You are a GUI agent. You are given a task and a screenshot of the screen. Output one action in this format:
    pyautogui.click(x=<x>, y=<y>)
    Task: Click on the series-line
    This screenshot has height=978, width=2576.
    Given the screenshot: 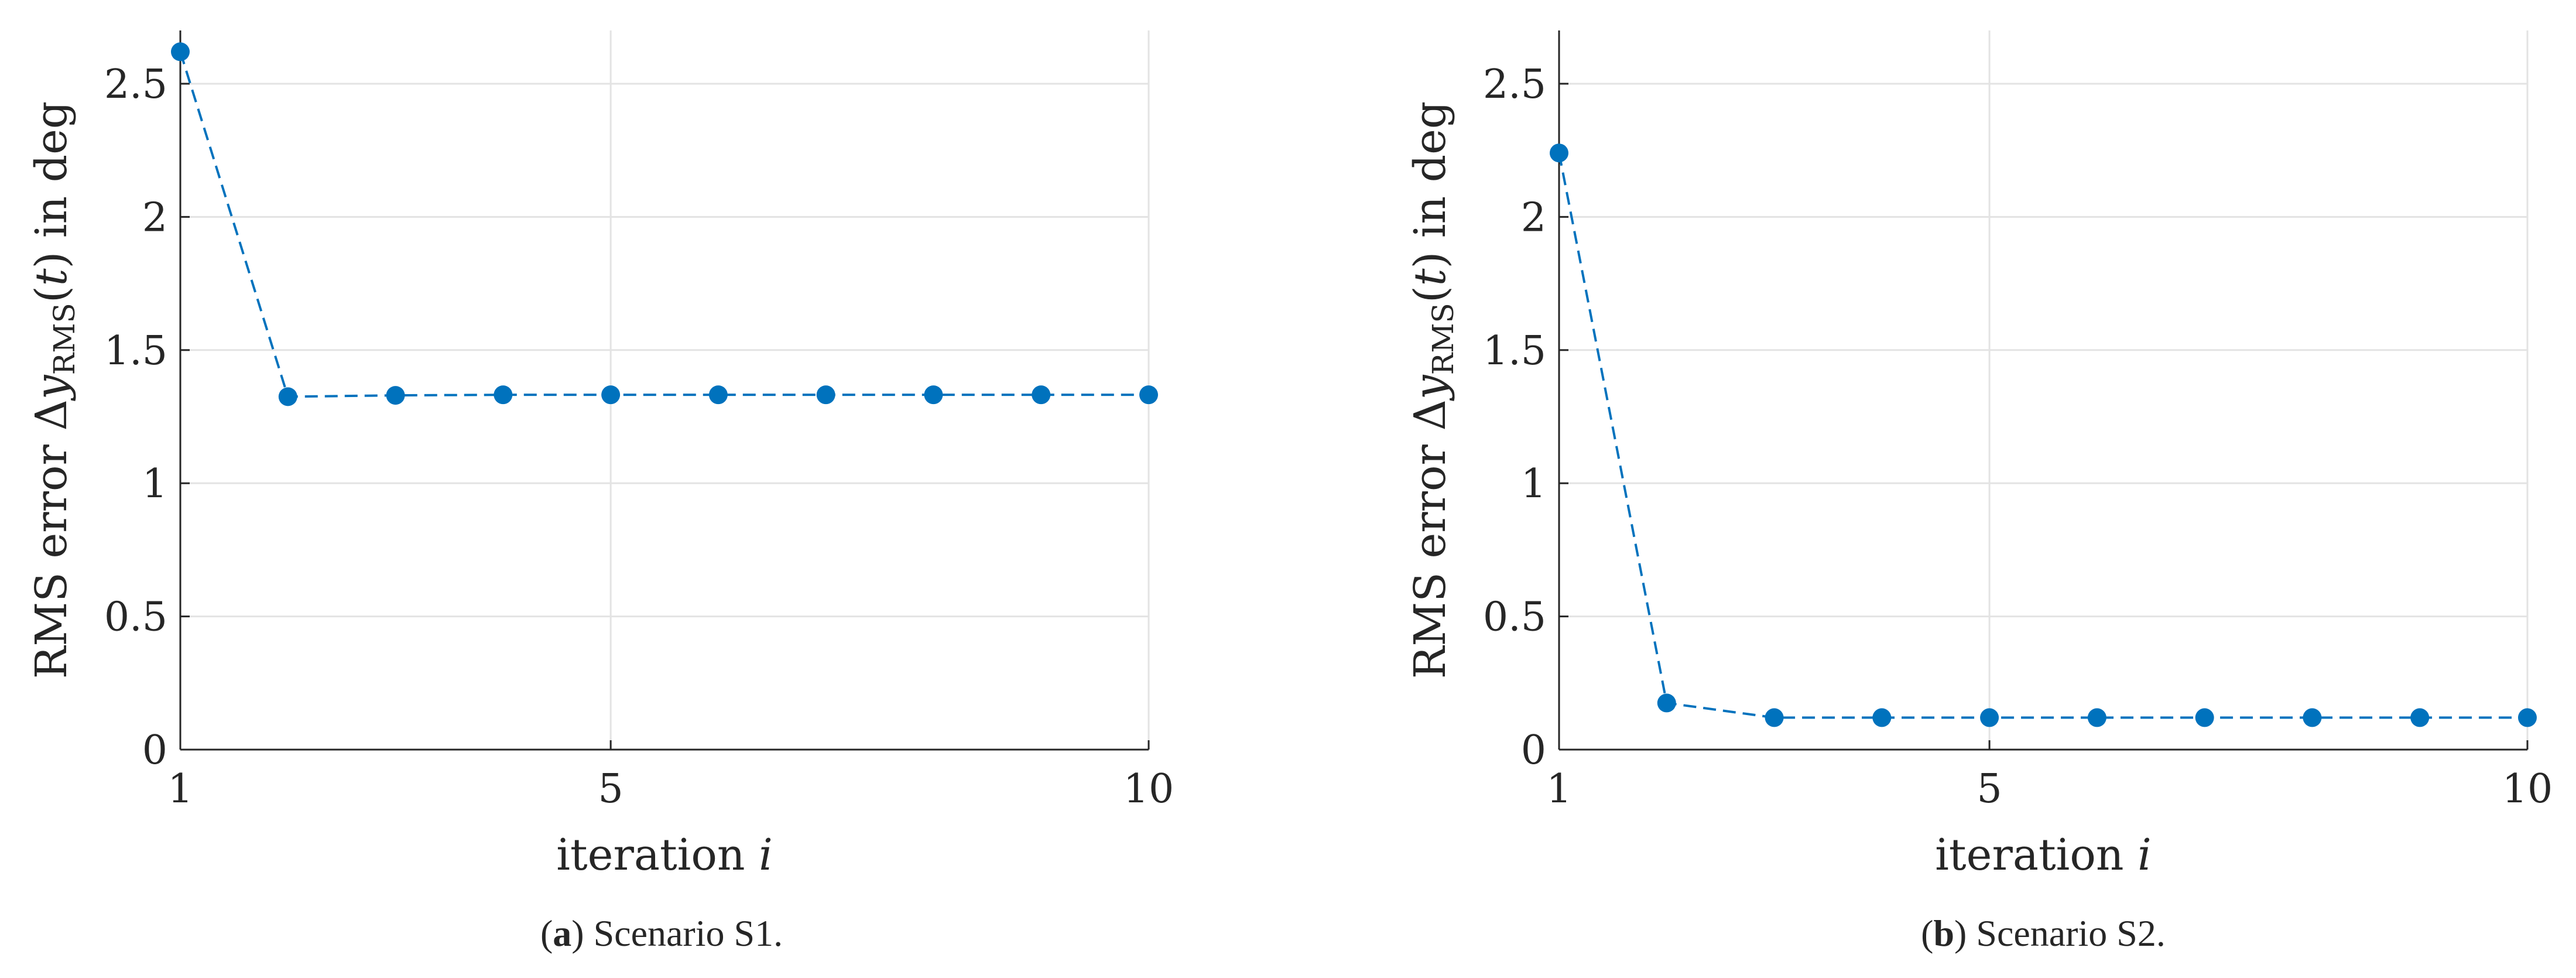 What is the action you would take?
    pyautogui.click(x=664, y=224)
    